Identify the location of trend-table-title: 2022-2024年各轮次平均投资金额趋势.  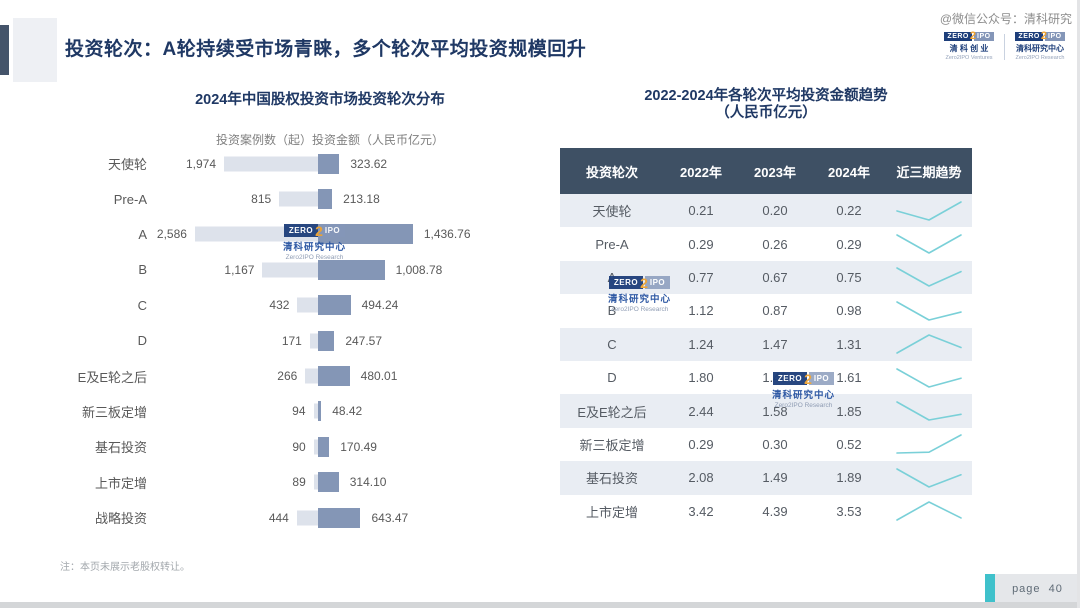
(766, 96).